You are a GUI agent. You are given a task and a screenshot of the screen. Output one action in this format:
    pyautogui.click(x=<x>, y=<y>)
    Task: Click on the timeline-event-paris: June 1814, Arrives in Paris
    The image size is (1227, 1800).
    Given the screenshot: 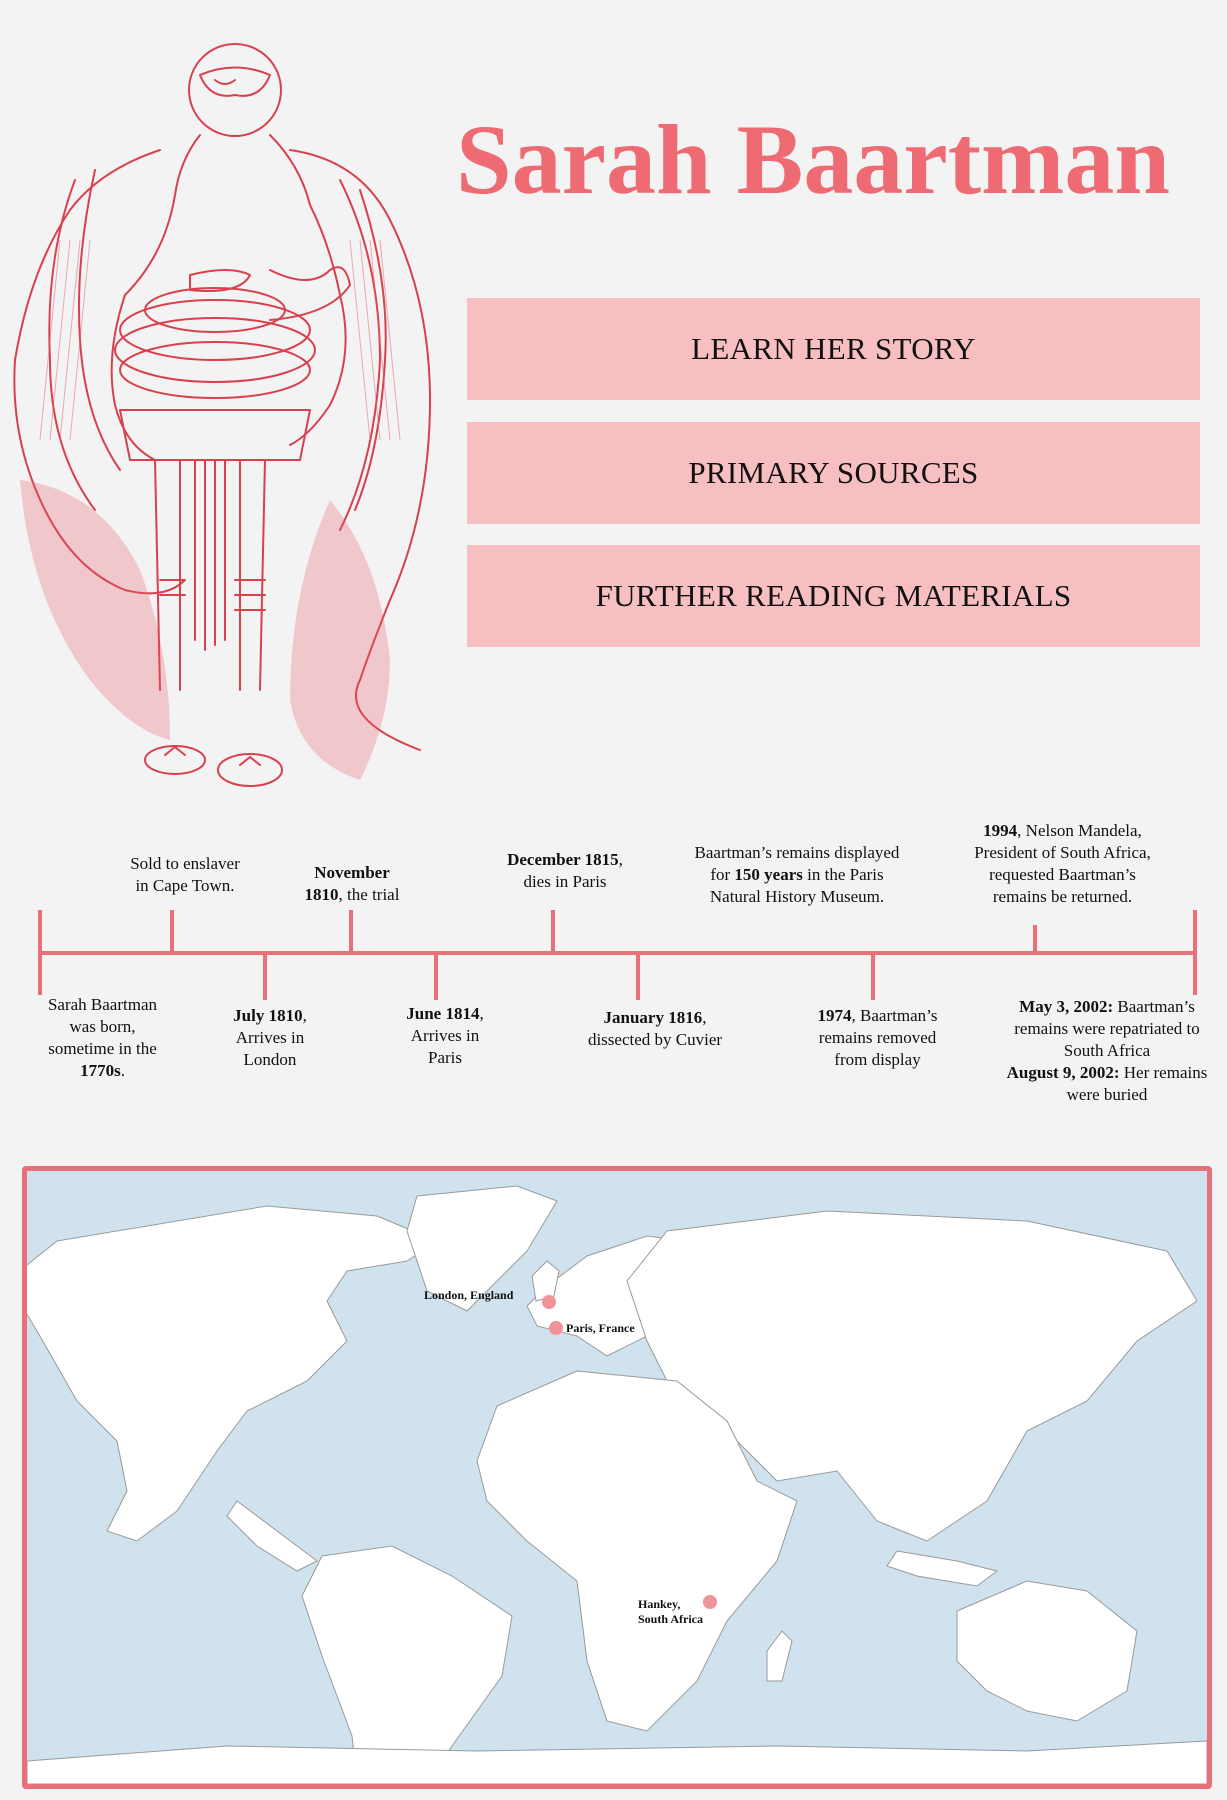 What is the action you would take?
    pyautogui.click(x=445, y=1035)
    